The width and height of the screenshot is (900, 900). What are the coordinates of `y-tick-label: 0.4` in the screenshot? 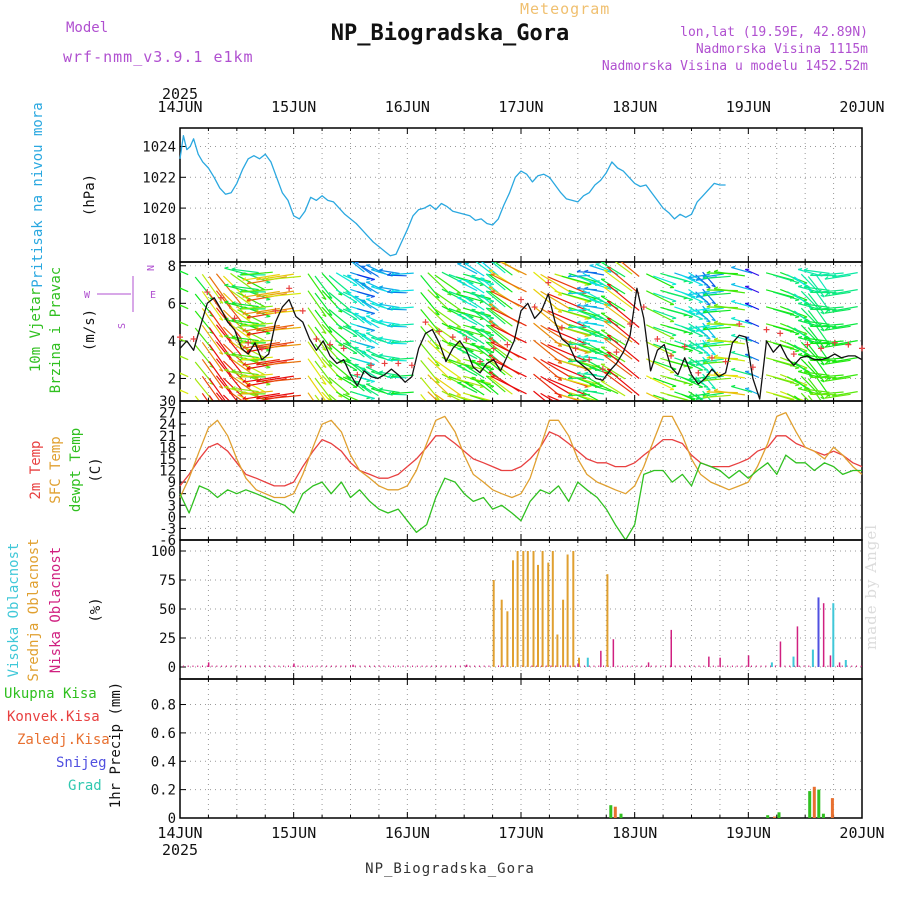 It's located at (163, 762).